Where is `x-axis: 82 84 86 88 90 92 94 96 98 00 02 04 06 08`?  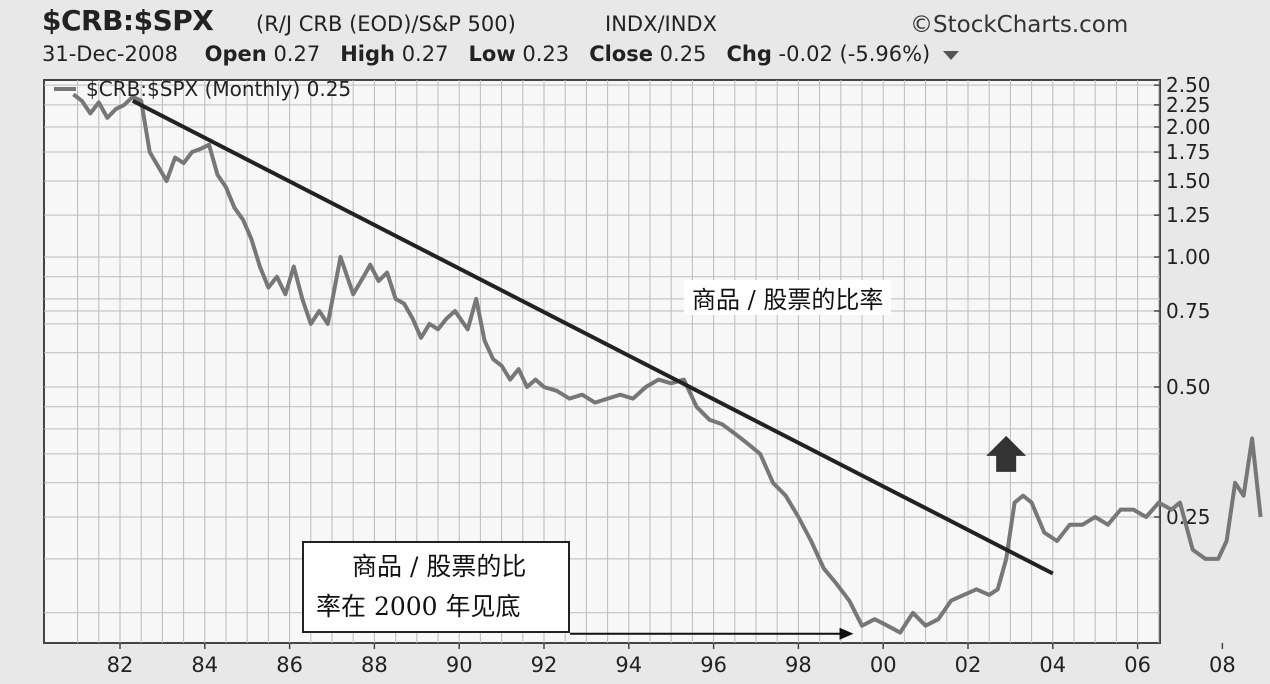 x-axis: 82 84 86 88 90 92 94 96 98 00 02 04 06 08 is located at coordinates (671, 660).